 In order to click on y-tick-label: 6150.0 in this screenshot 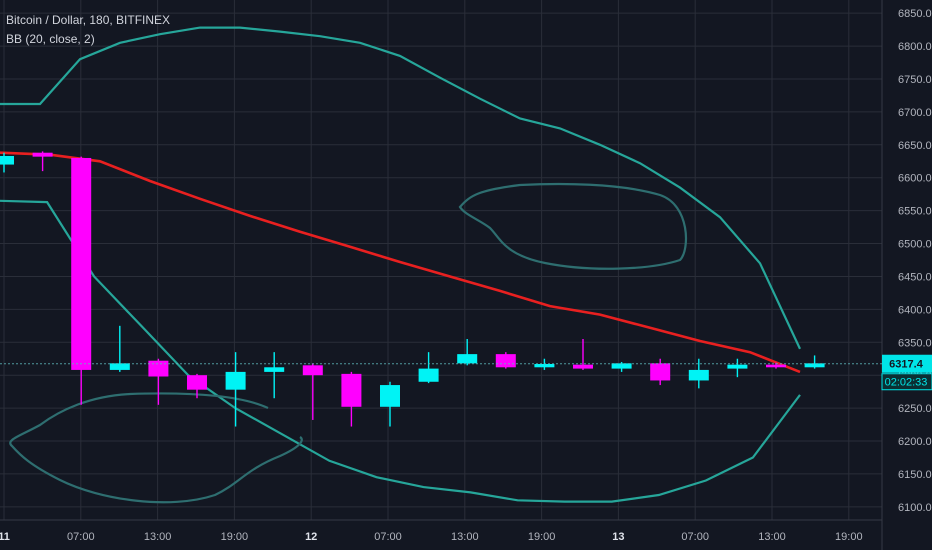, I will do `click(915, 475)`.